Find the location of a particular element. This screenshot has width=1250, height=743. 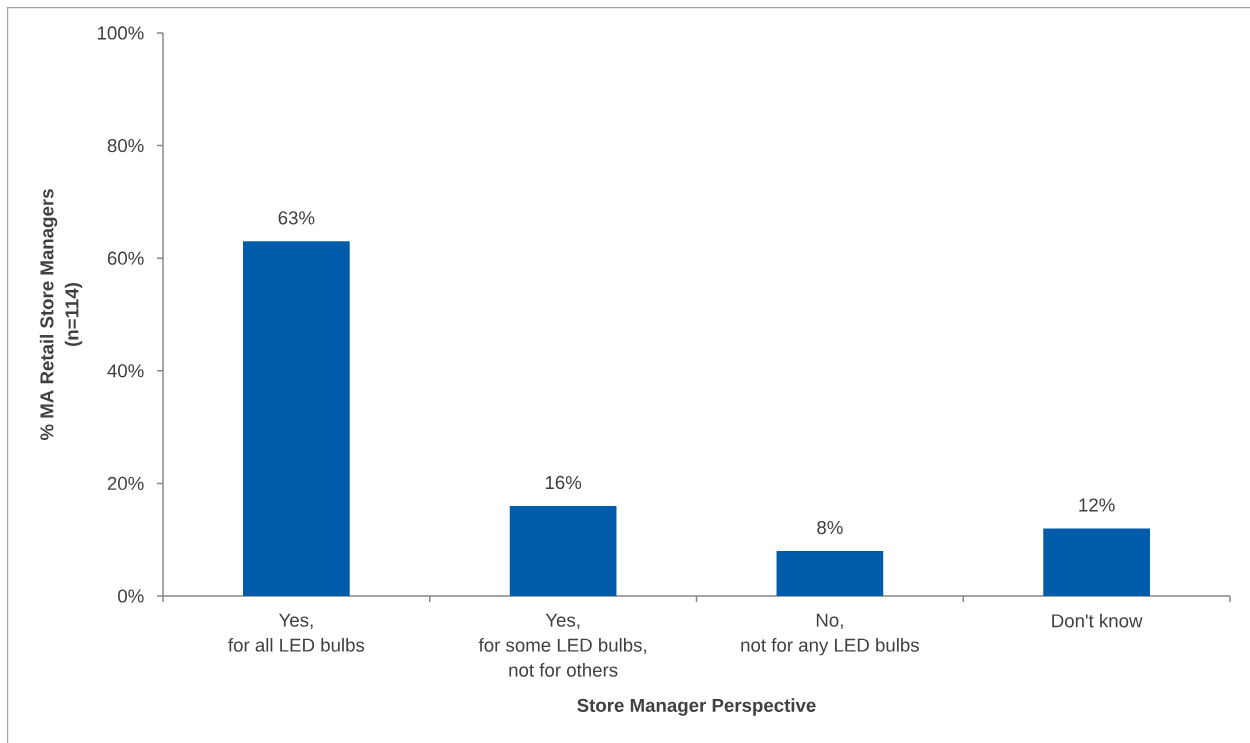

y-tick-label: 60% is located at coordinates (125, 258).